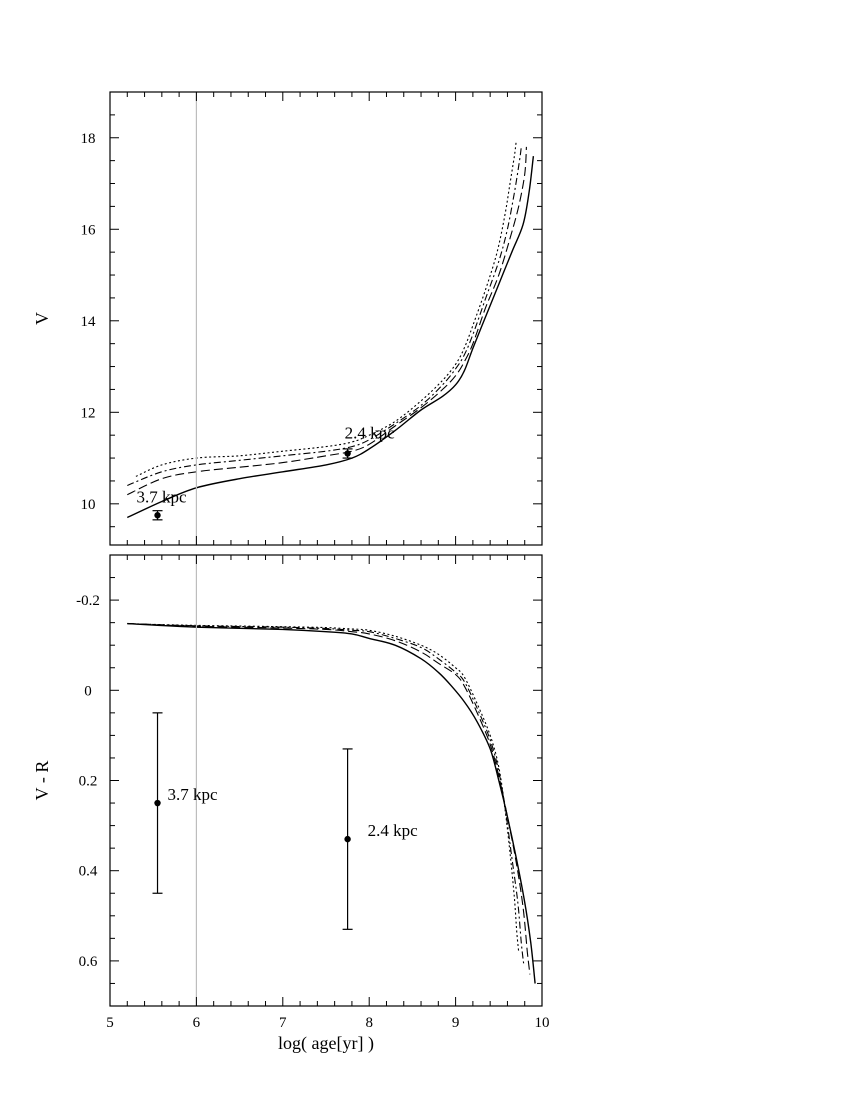 This screenshot has width=850, height=1100. I want to click on top-y-axis-label: V, so click(42, 318).